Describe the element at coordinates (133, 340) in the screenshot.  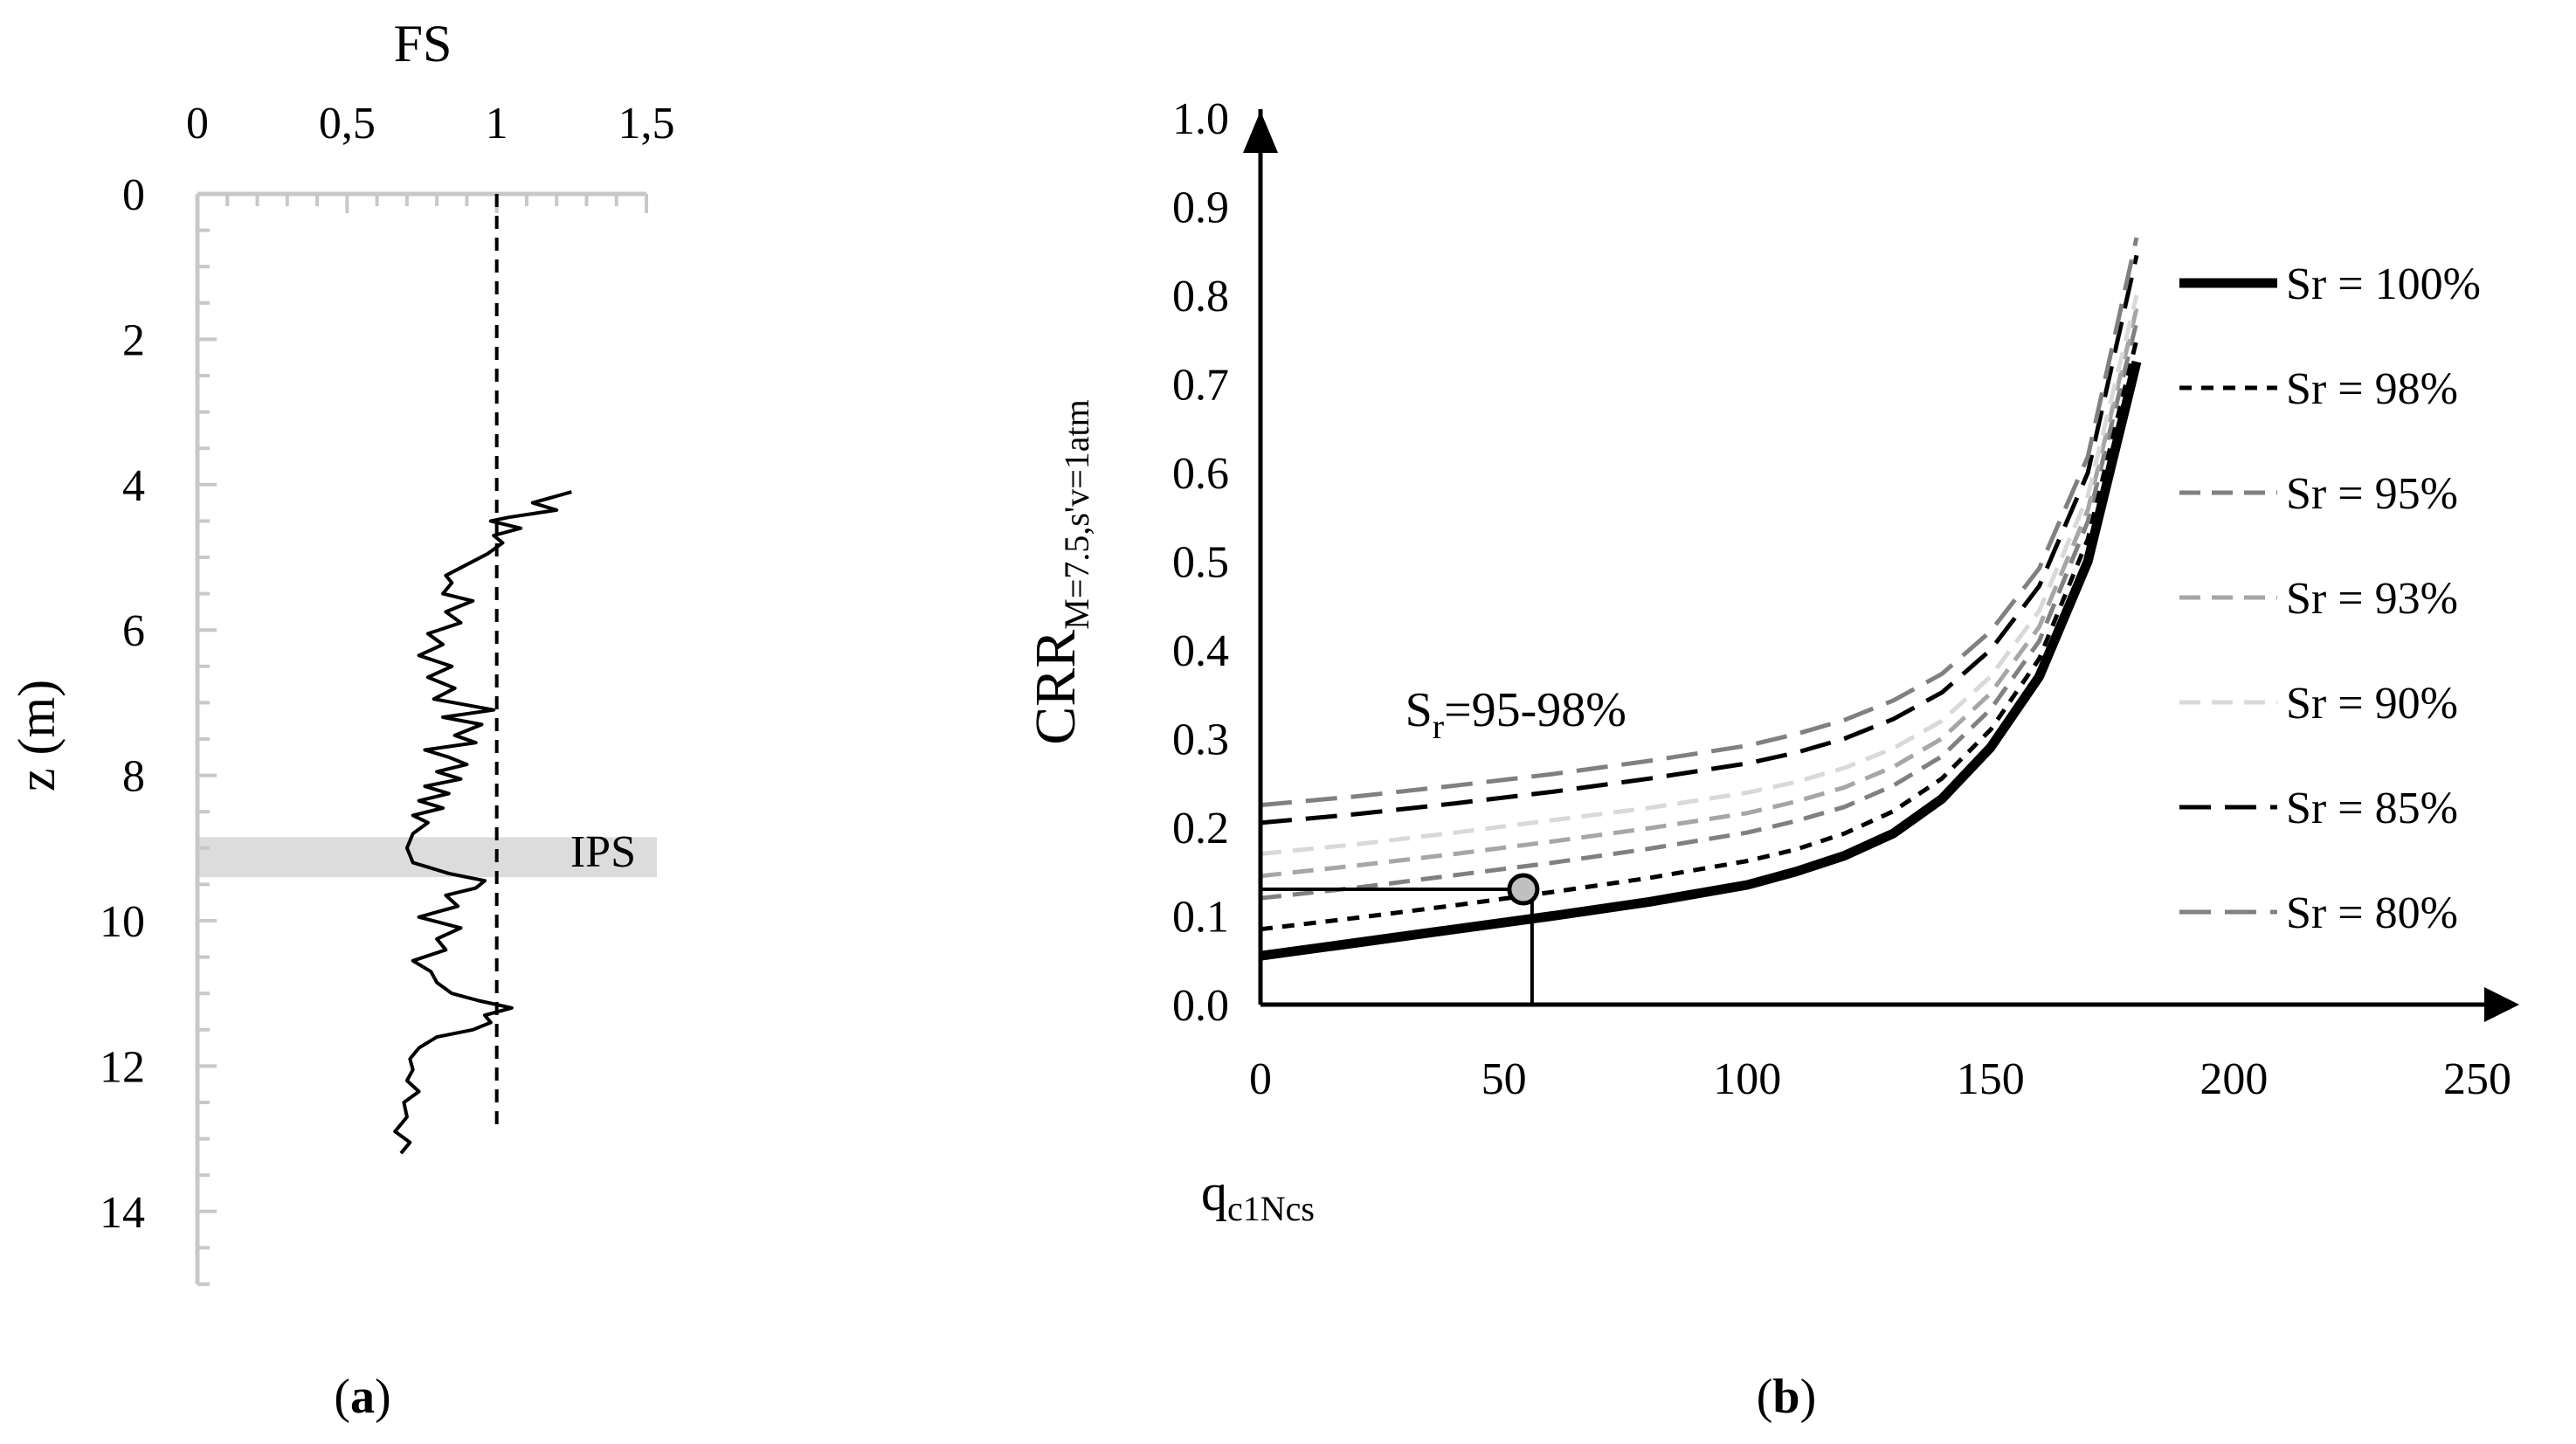
I see `depth-tick-label: 2` at that location.